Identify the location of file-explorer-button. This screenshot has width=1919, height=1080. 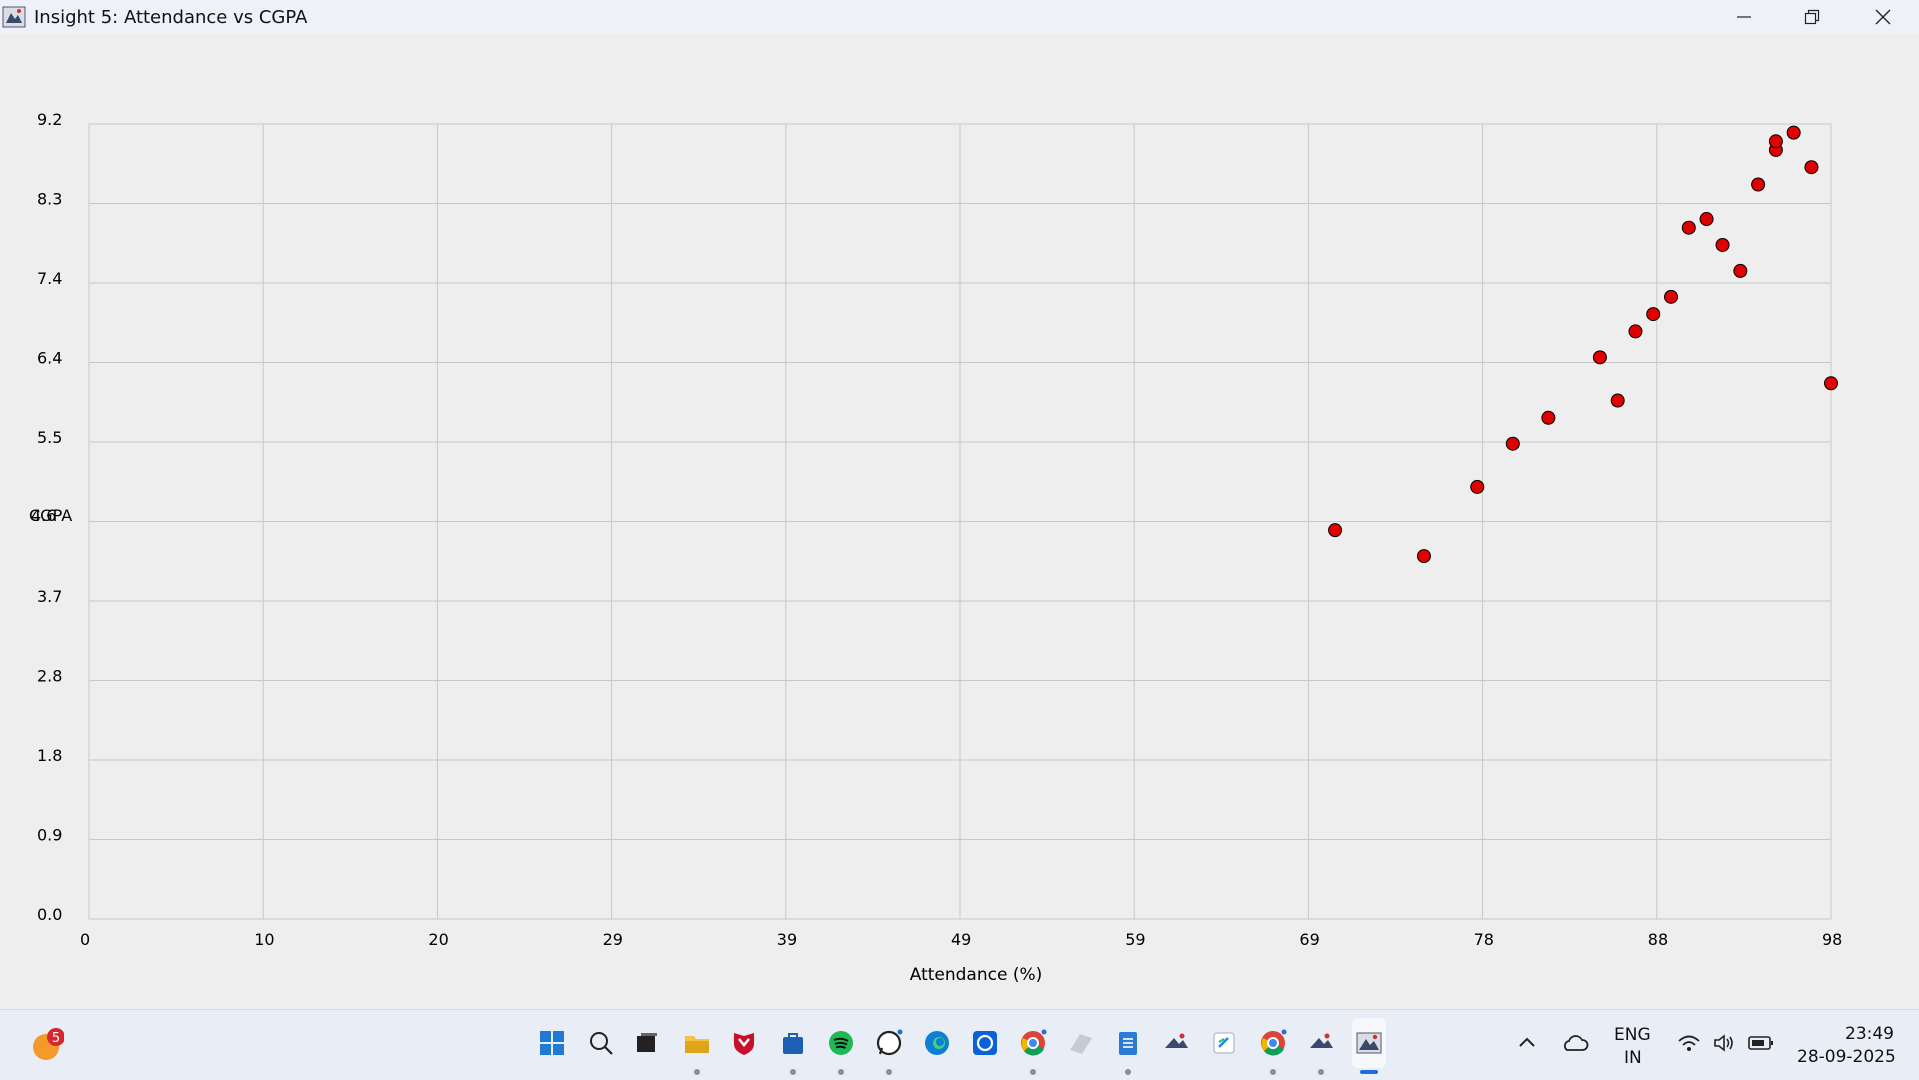
(697, 1043).